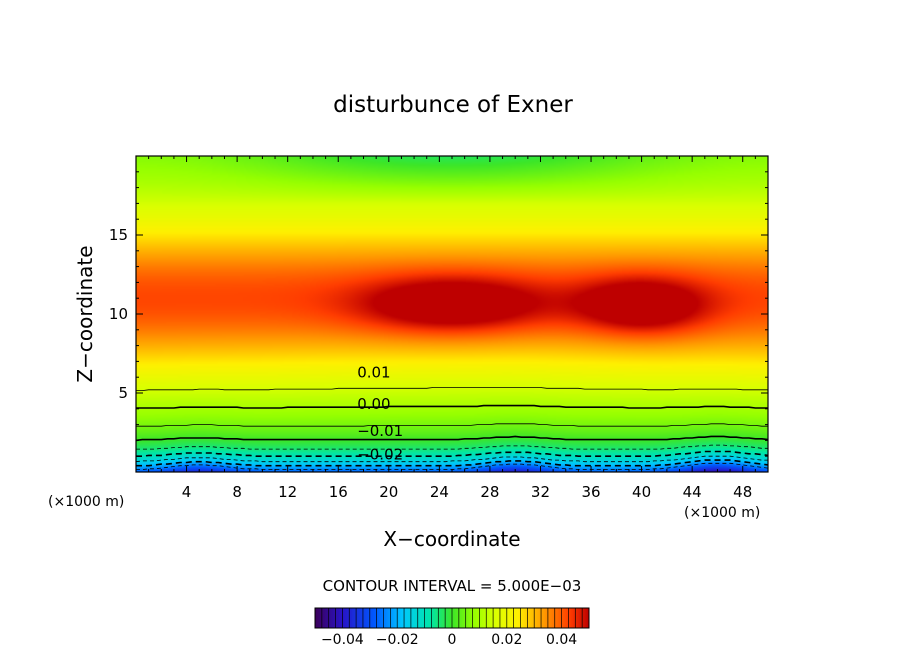 The image size is (904, 654). I want to click on colorbar-tick-label: −0.04, so click(342, 640).